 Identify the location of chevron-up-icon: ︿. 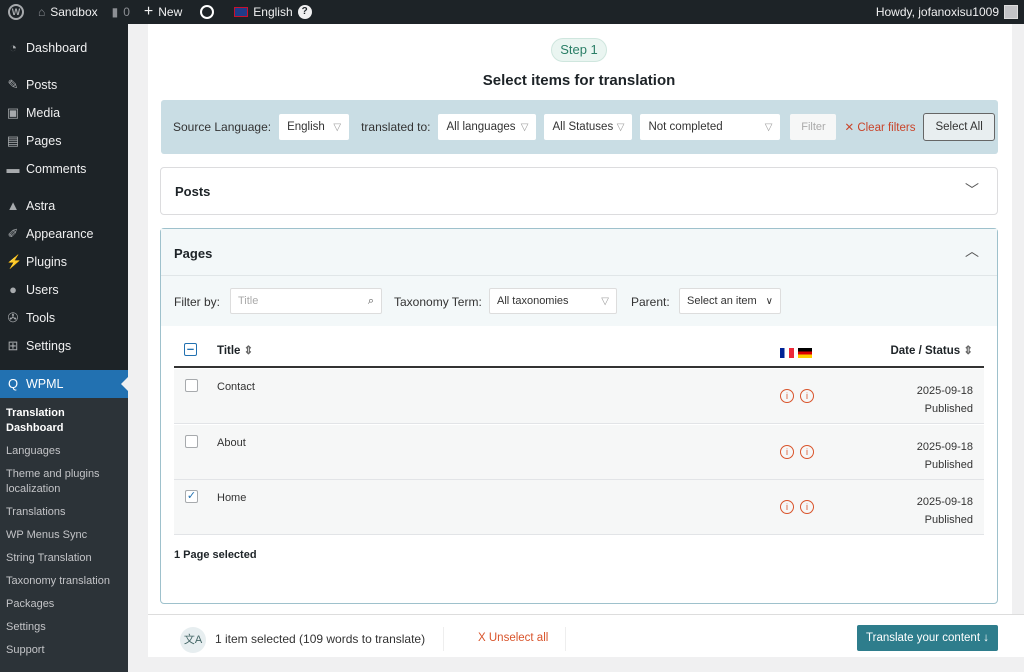
(972, 251).